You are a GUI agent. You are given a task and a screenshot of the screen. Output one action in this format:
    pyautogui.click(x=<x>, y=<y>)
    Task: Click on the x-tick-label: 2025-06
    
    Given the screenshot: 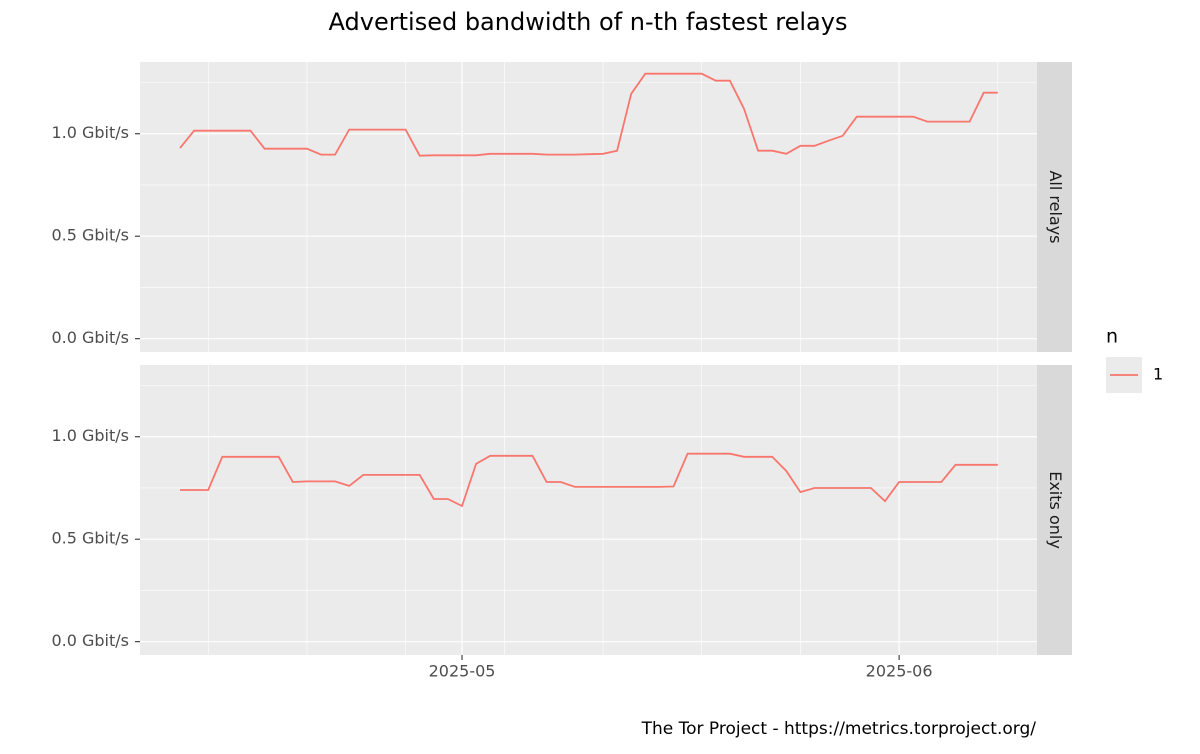 What is the action you would take?
    pyautogui.click(x=899, y=671)
    